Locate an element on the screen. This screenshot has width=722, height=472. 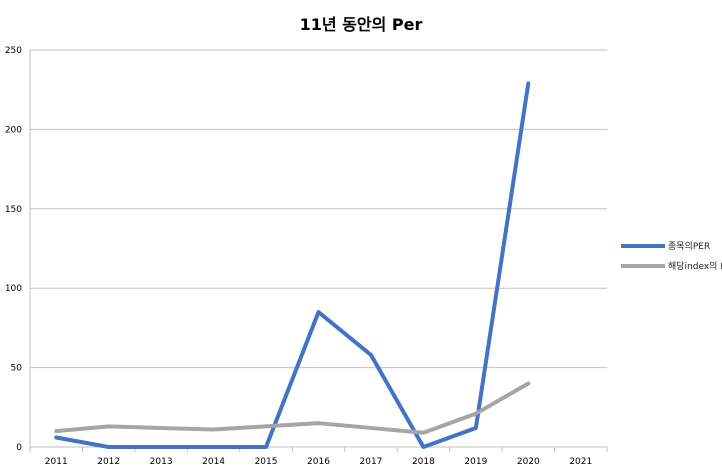
legend-label: 종목의PER is located at coordinates (689, 246).